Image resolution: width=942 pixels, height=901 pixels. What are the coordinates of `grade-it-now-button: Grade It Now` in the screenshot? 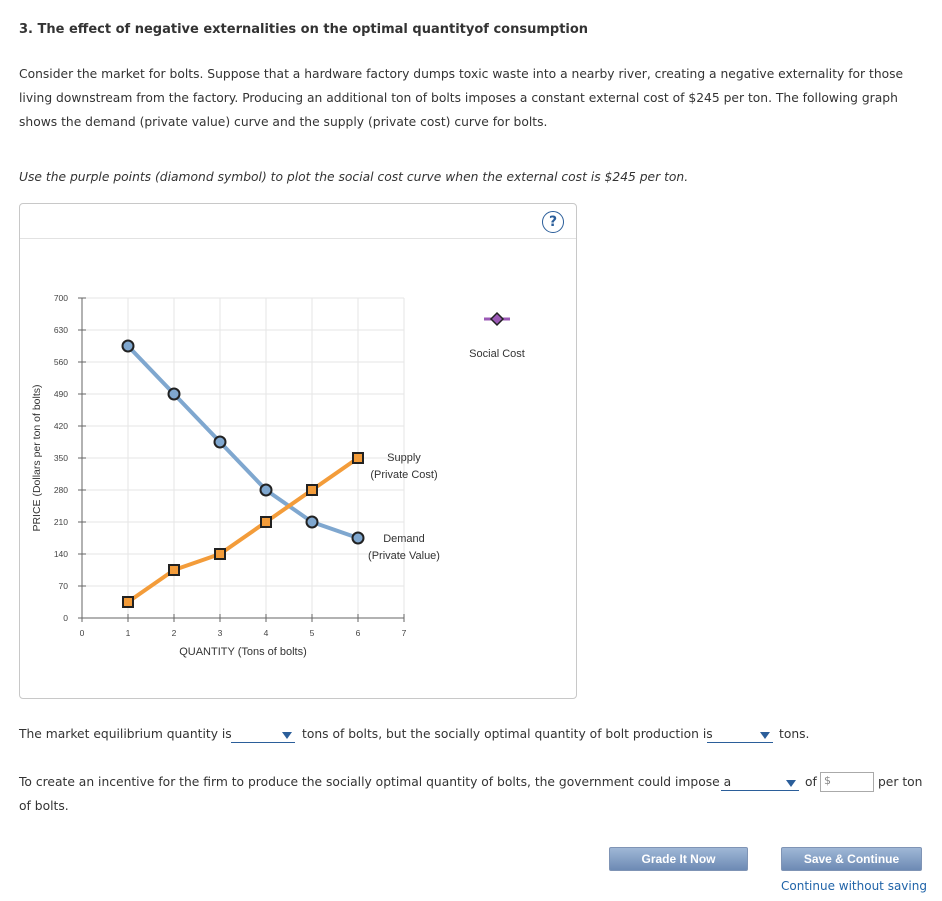 It's located at (678, 859).